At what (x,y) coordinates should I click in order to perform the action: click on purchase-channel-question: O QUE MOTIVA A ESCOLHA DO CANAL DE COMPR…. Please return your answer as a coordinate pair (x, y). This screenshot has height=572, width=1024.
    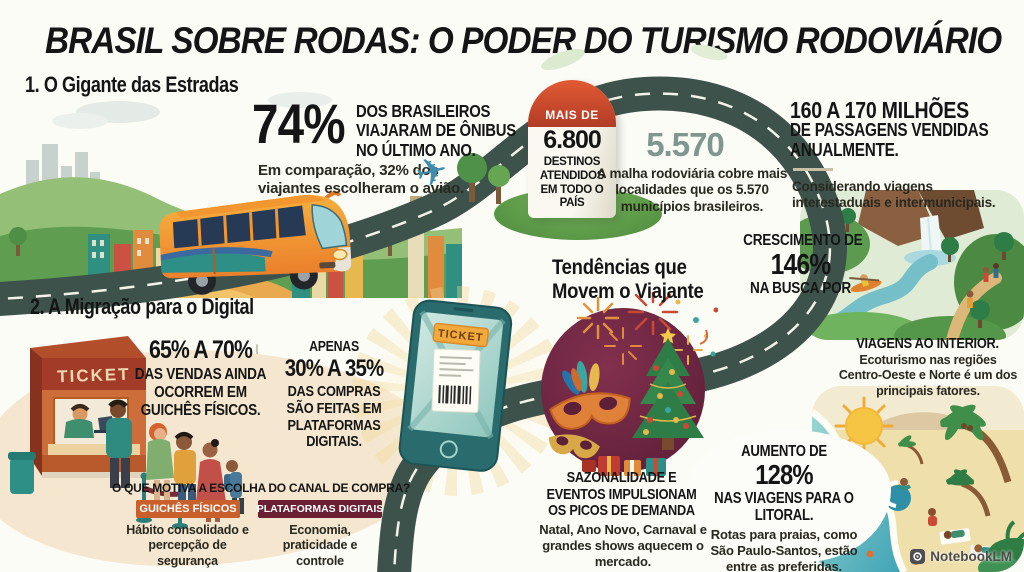
    Looking at the image, I should click on (261, 488).